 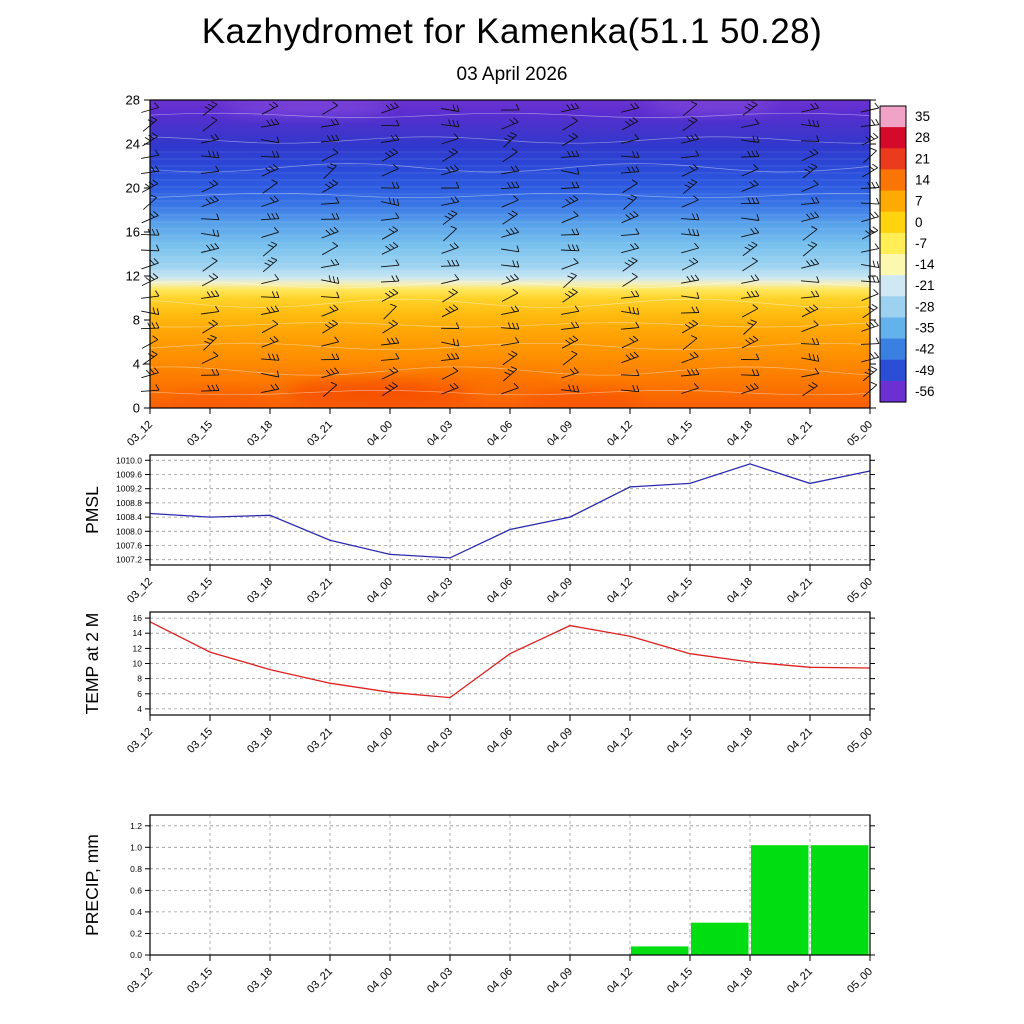 I want to click on y-tick-label: 0.2, so click(x=136, y=934).